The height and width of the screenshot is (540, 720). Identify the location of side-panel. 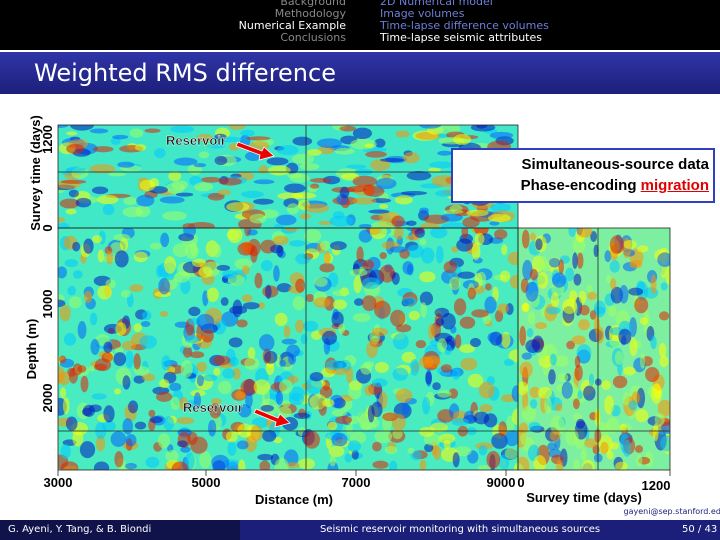
(594, 349).